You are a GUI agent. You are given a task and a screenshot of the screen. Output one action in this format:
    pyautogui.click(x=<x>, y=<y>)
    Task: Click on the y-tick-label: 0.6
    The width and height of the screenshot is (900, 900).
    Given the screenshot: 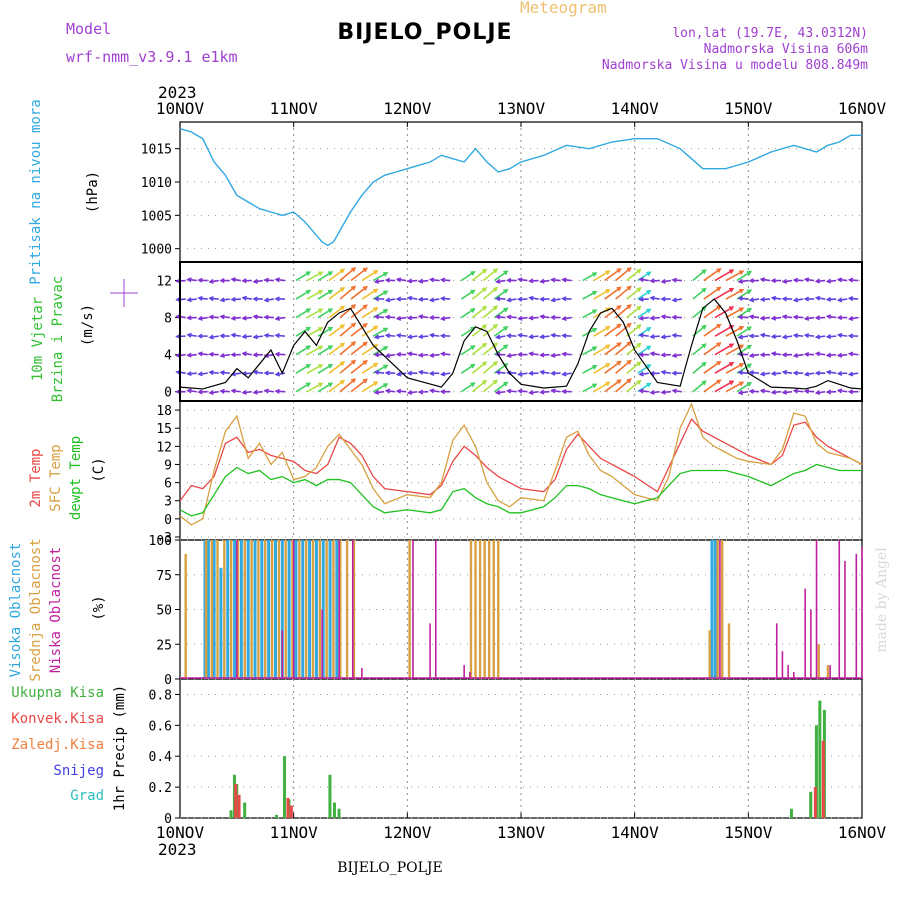 What is the action you would take?
    pyautogui.click(x=160, y=726)
    